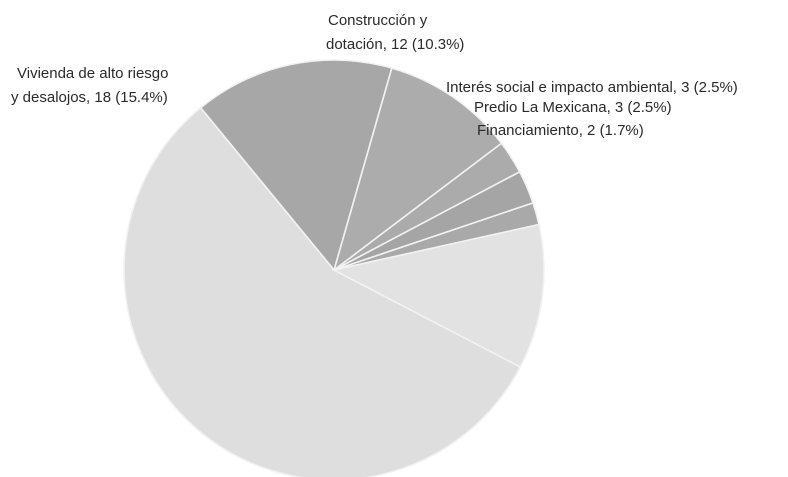 This screenshot has width=788, height=477. What do you see at coordinates (93, 73) in the screenshot?
I see `label-vivienda-line-1: Vivienda de alto riesgo` at bounding box center [93, 73].